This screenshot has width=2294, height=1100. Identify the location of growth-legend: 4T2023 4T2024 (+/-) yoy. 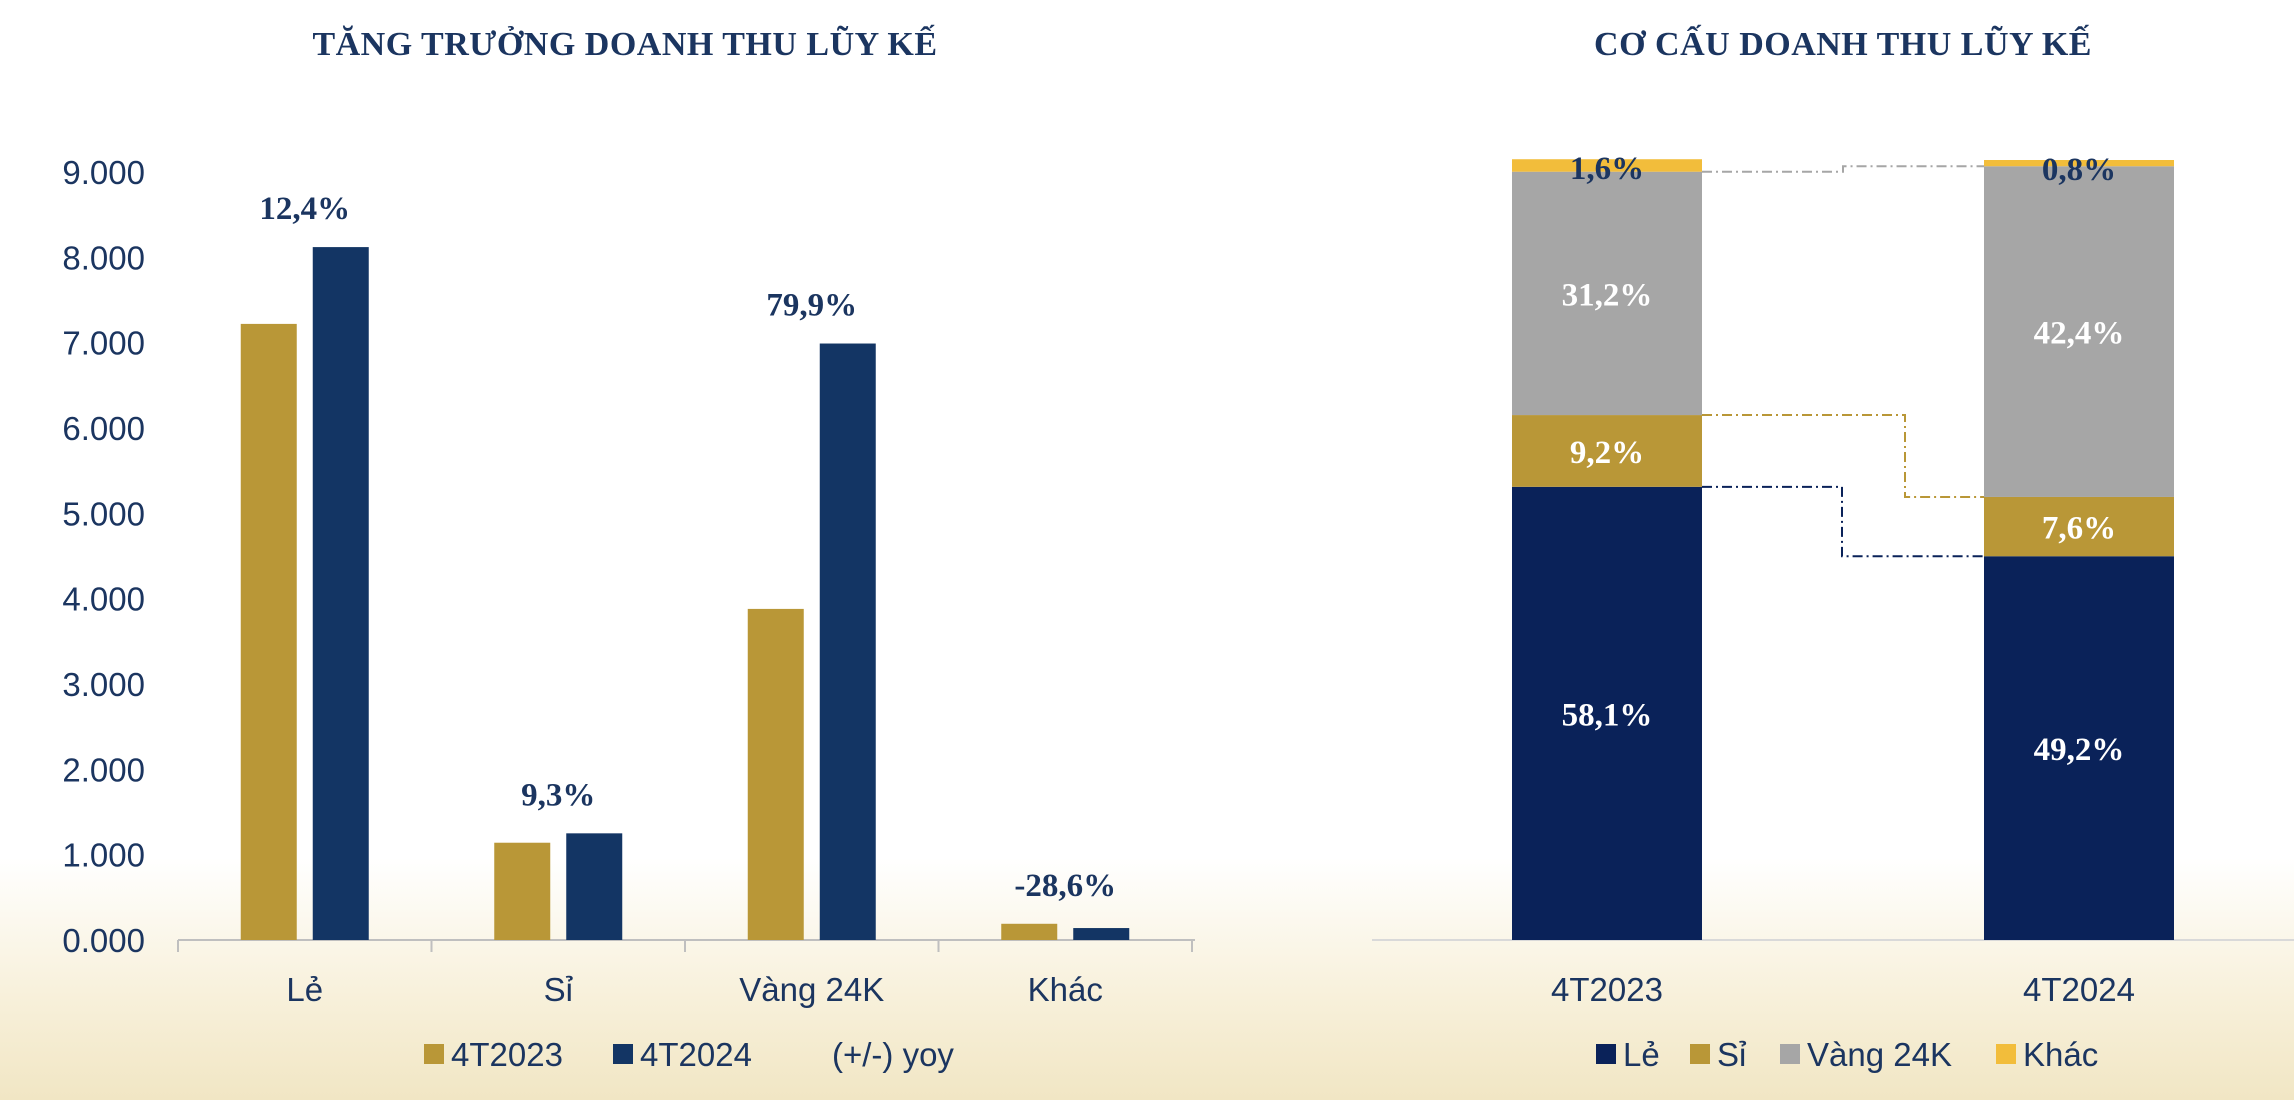
(689, 1054).